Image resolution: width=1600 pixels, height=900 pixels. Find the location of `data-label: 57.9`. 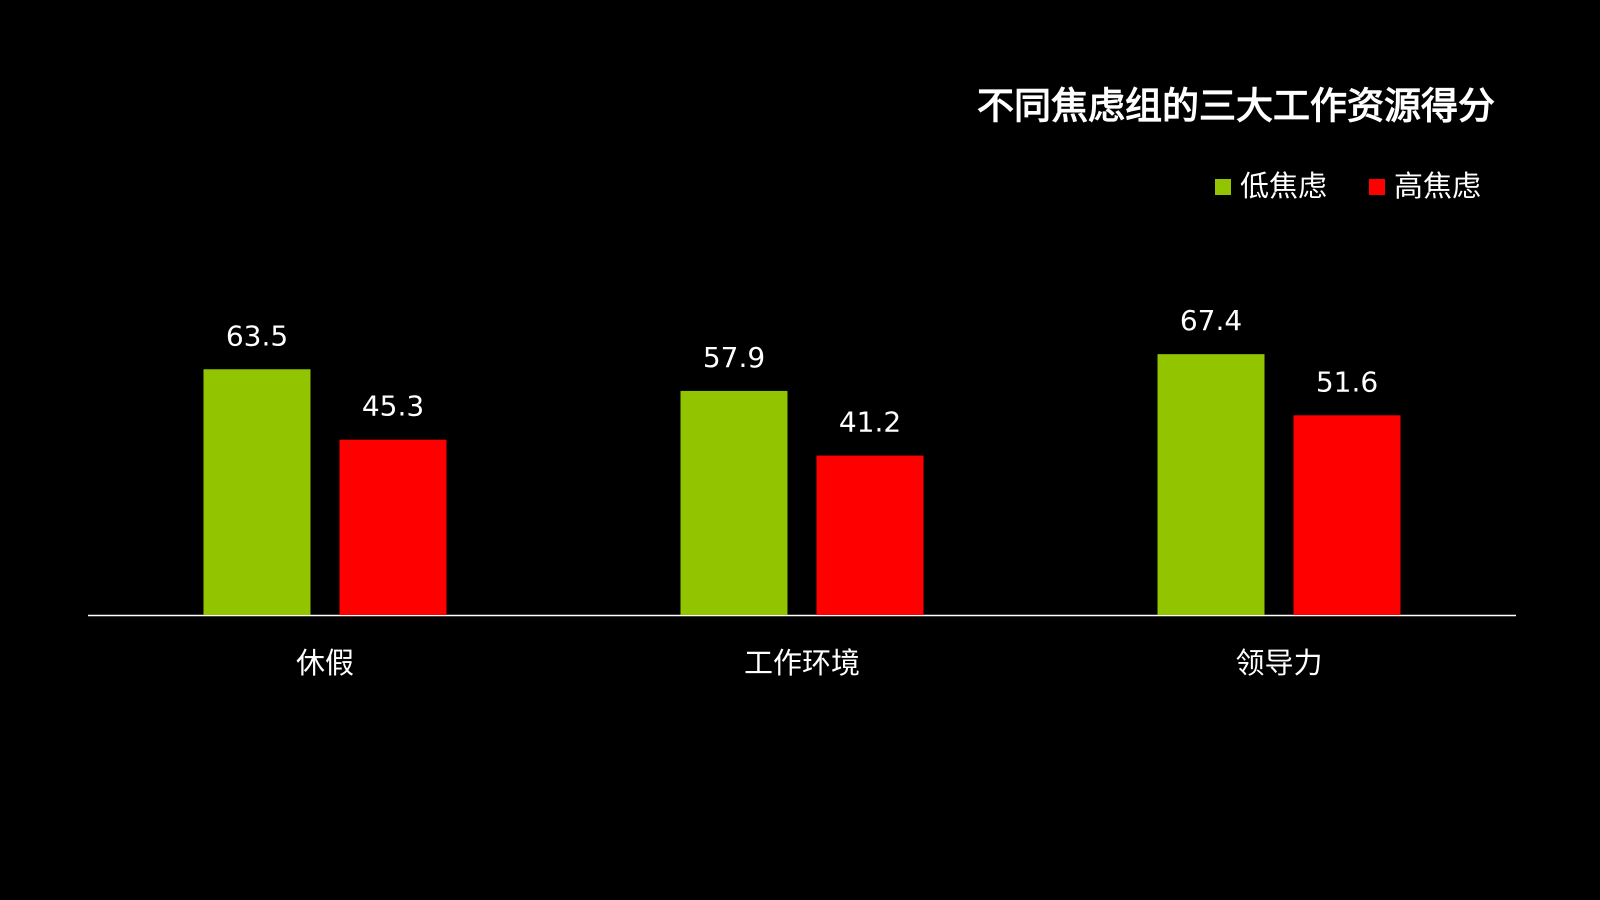

data-label: 57.9 is located at coordinates (734, 357).